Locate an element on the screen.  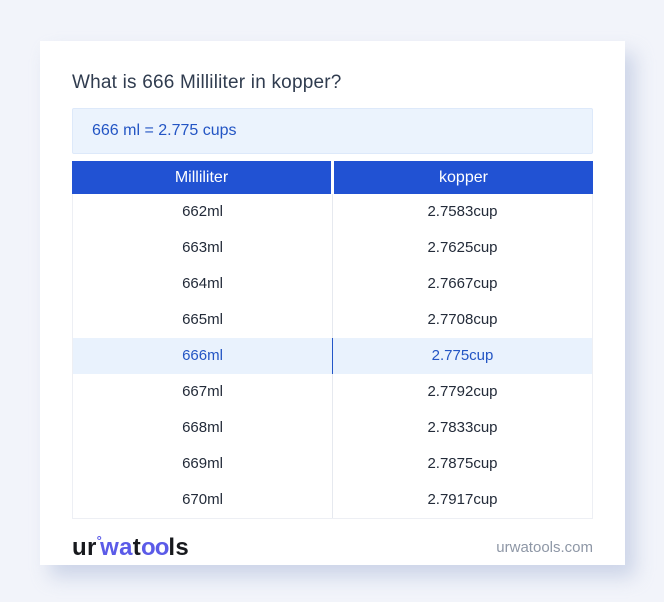
table-row: 670ml 2.7917cup is located at coordinates (332, 500).